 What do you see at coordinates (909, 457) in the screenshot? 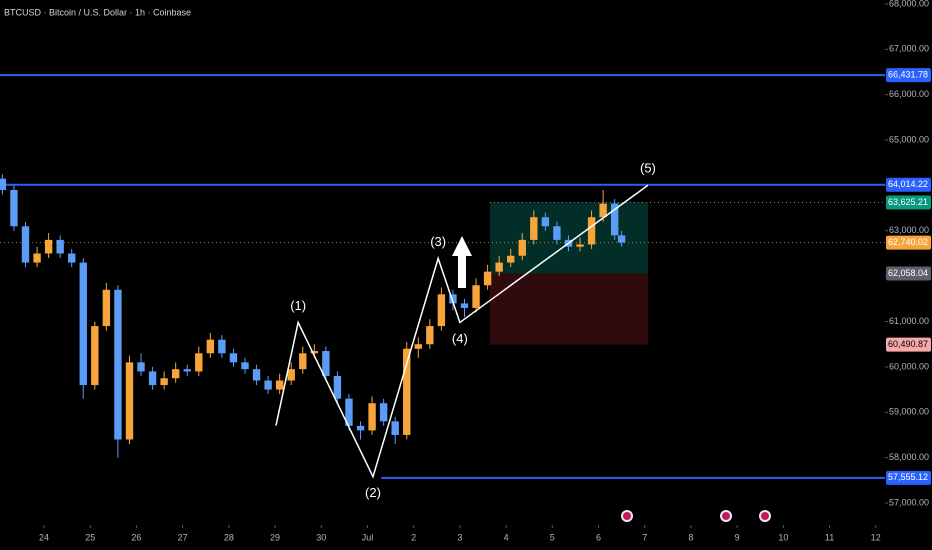
I see `y-tick-label: 58,000.00` at bounding box center [909, 457].